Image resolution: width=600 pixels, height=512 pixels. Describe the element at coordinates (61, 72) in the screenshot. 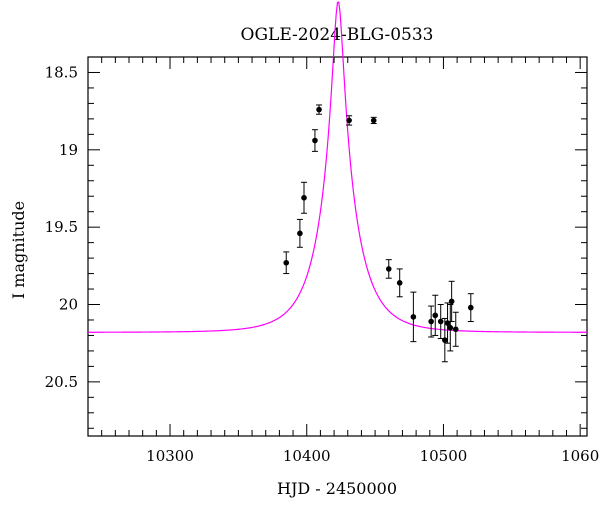

I see `y-tick-label: 18.5` at that location.